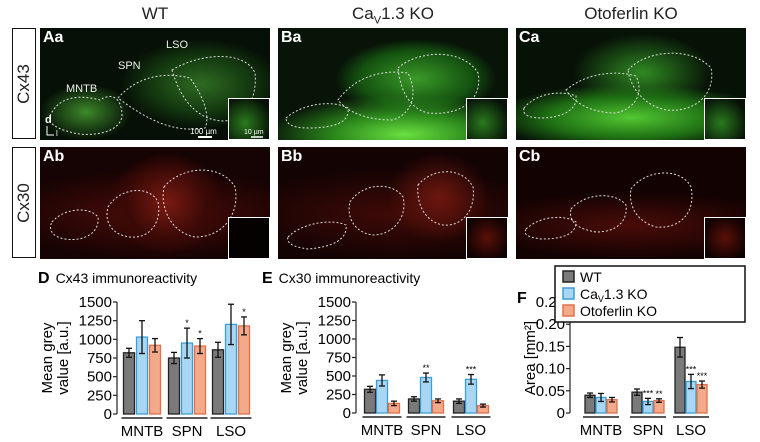 This screenshot has width=760, height=442. Describe the element at coordinates (155, 13) in the screenshot. I see `column-title-wt: WT` at that location.